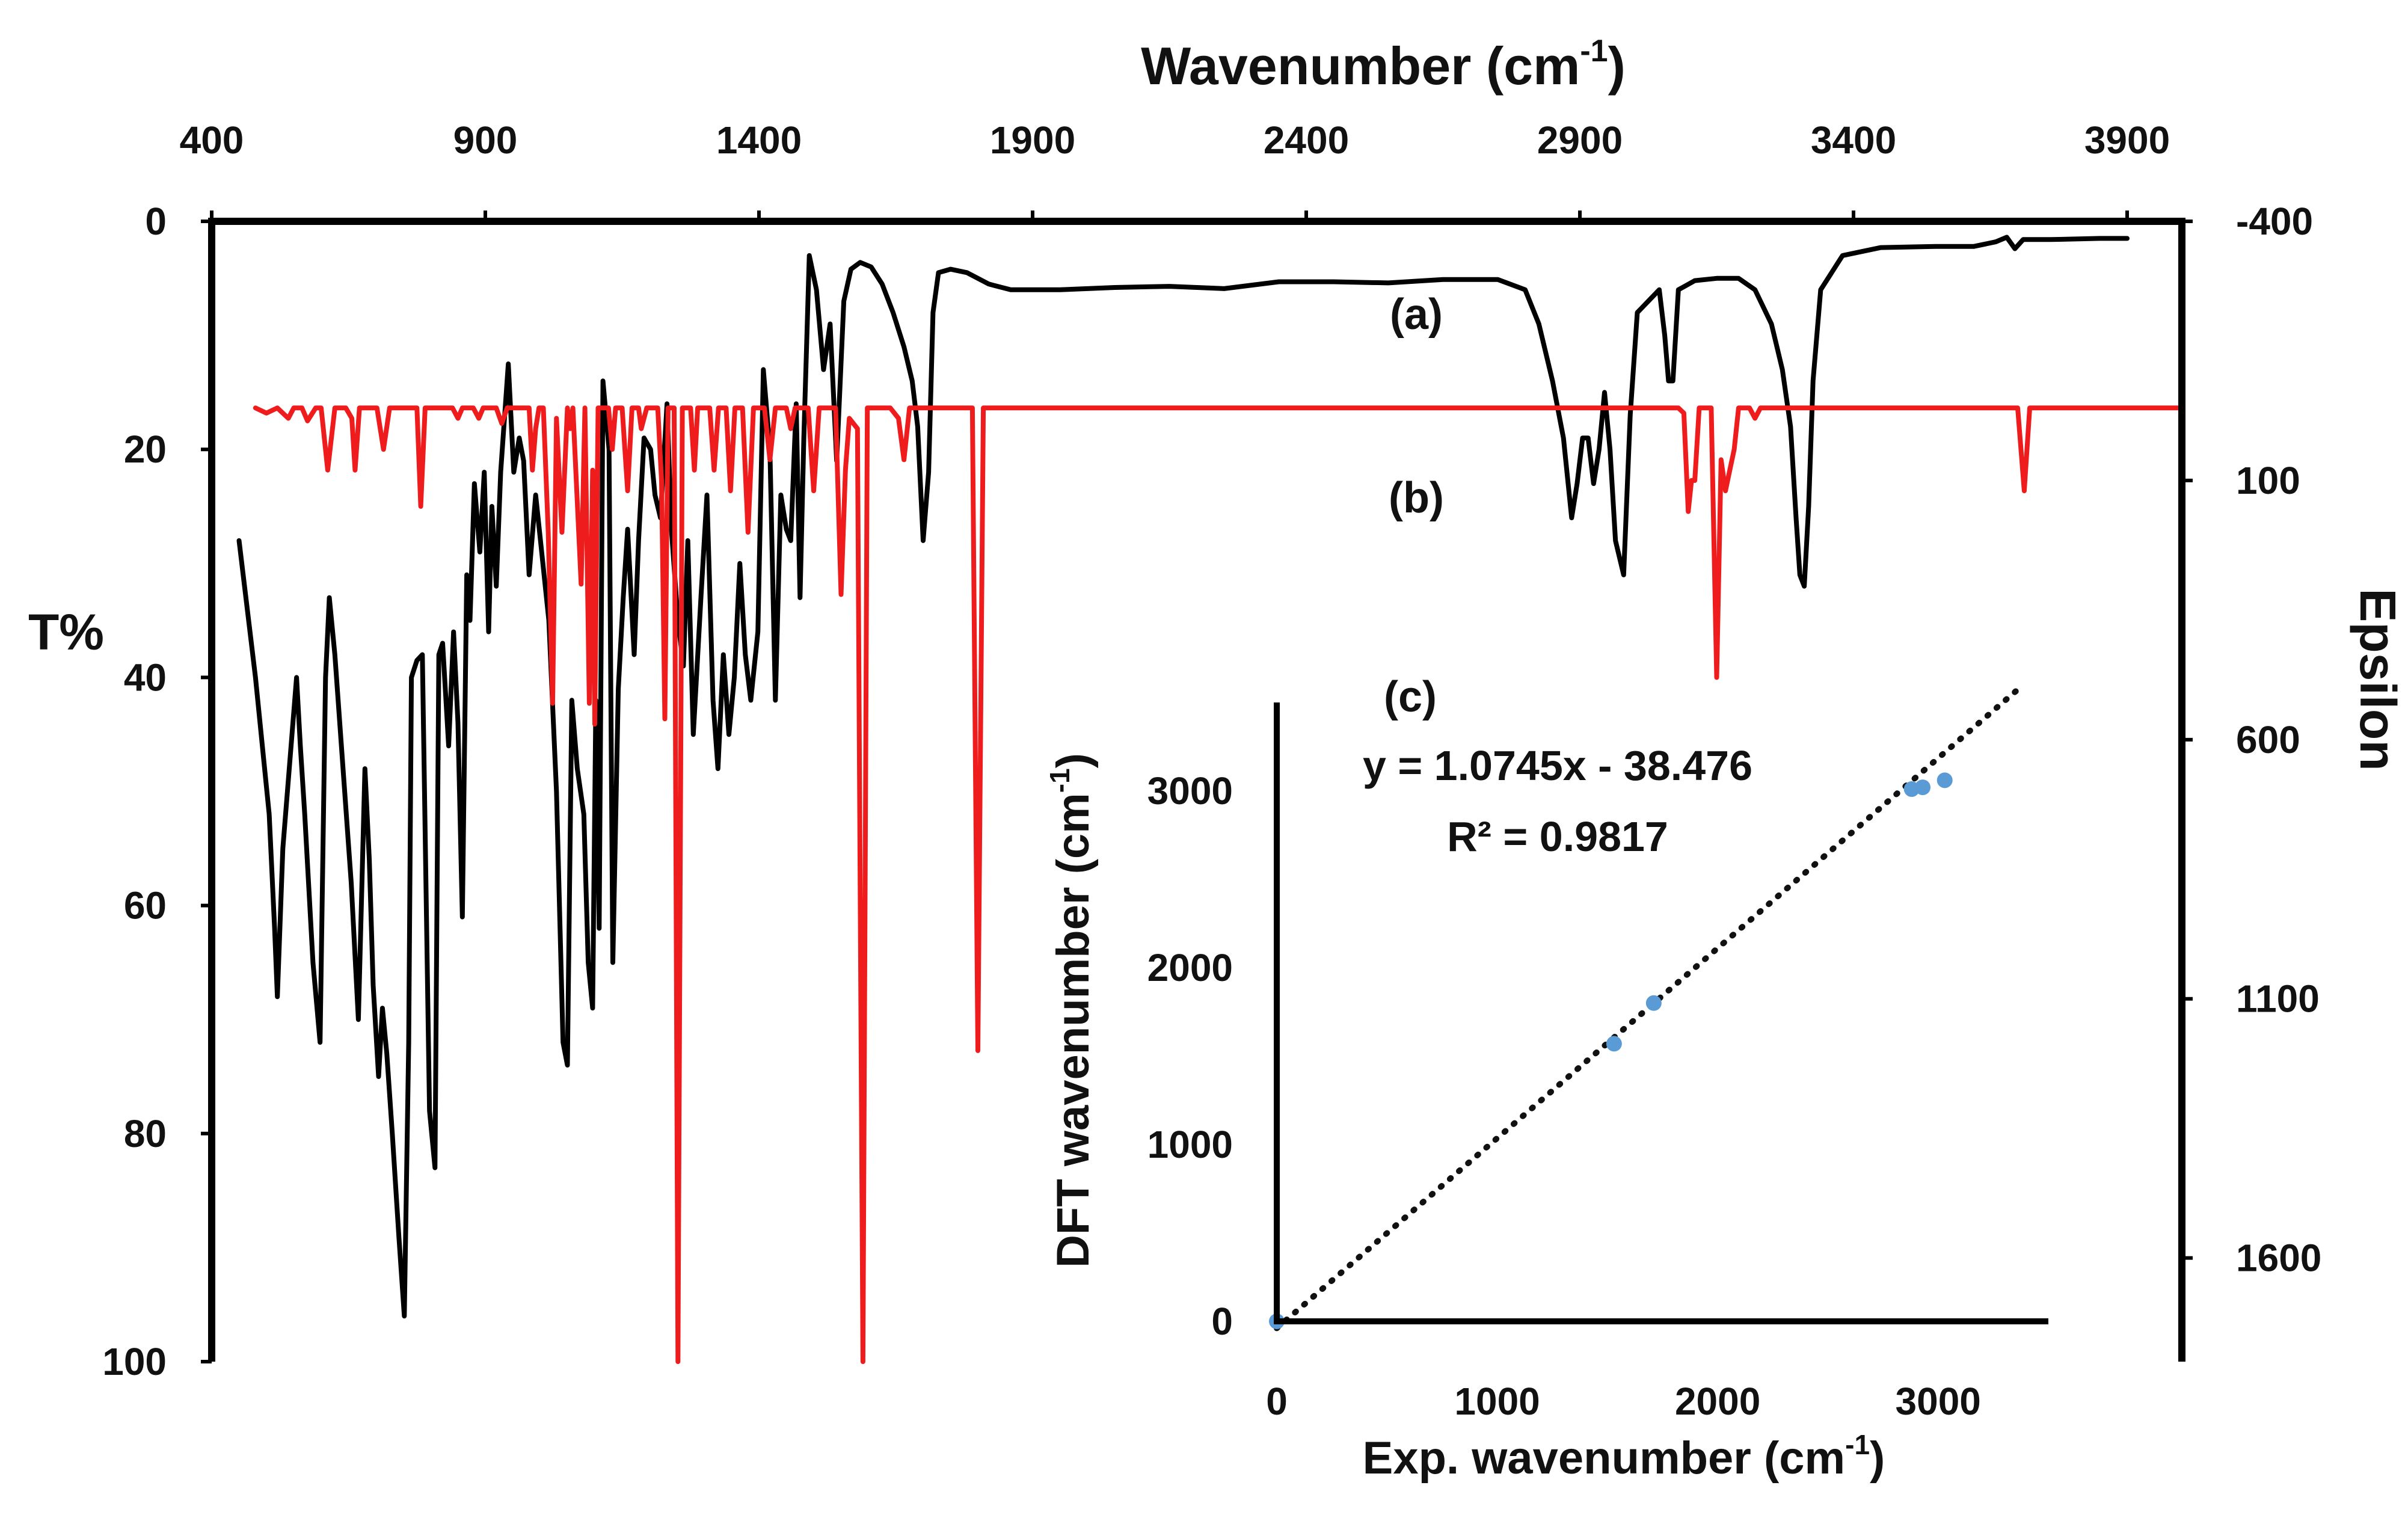 The width and height of the screenshot is (2408, 1515). I want to click on top-x-tick-label: 1400, so click(759, 140).